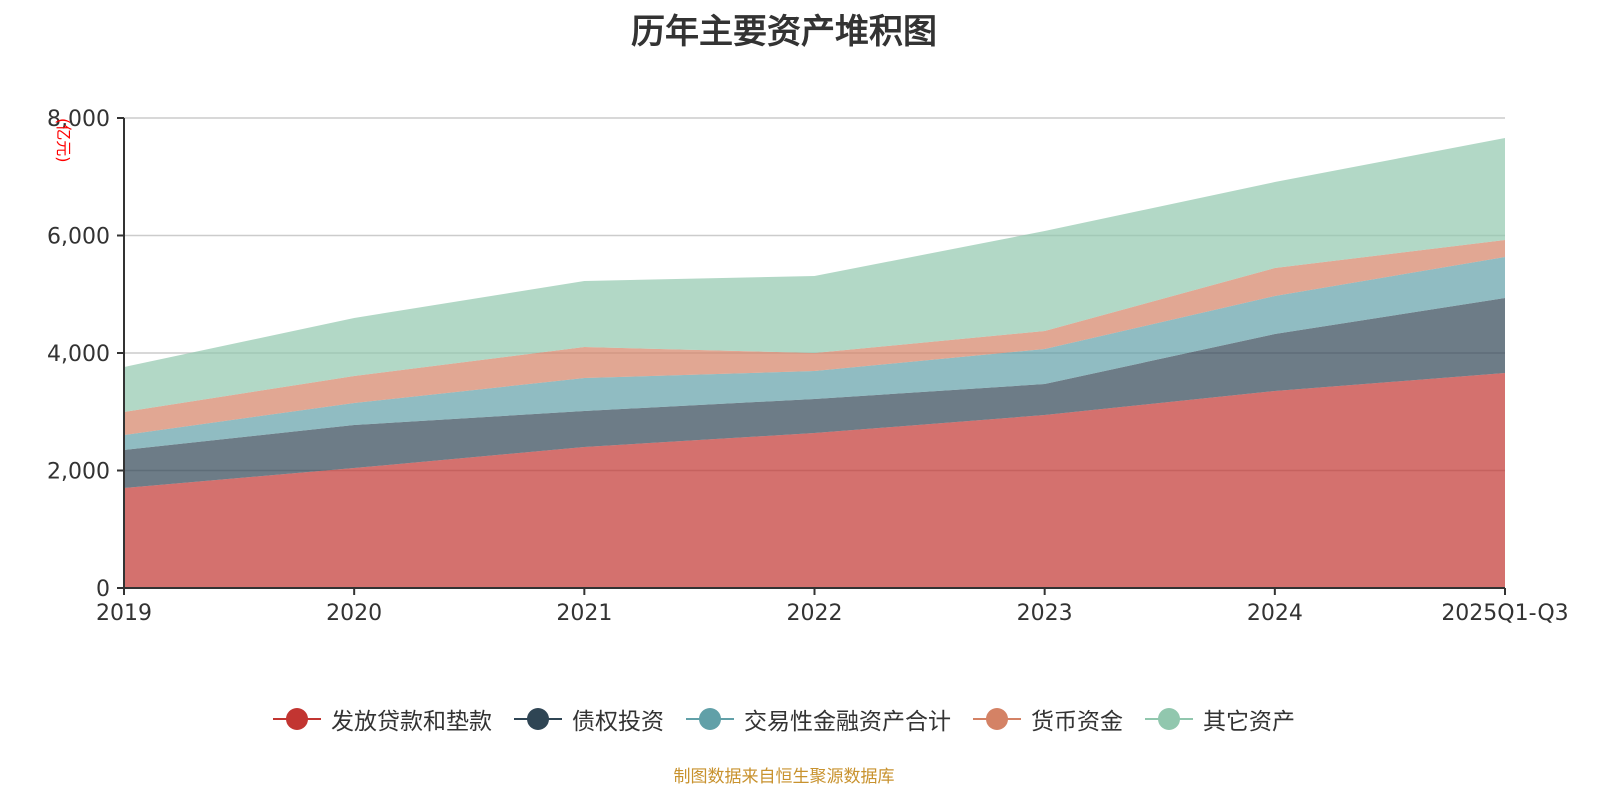 The image size is (1600, 800). I want to click on legend-label: 其它资产, so click(1249, 722).